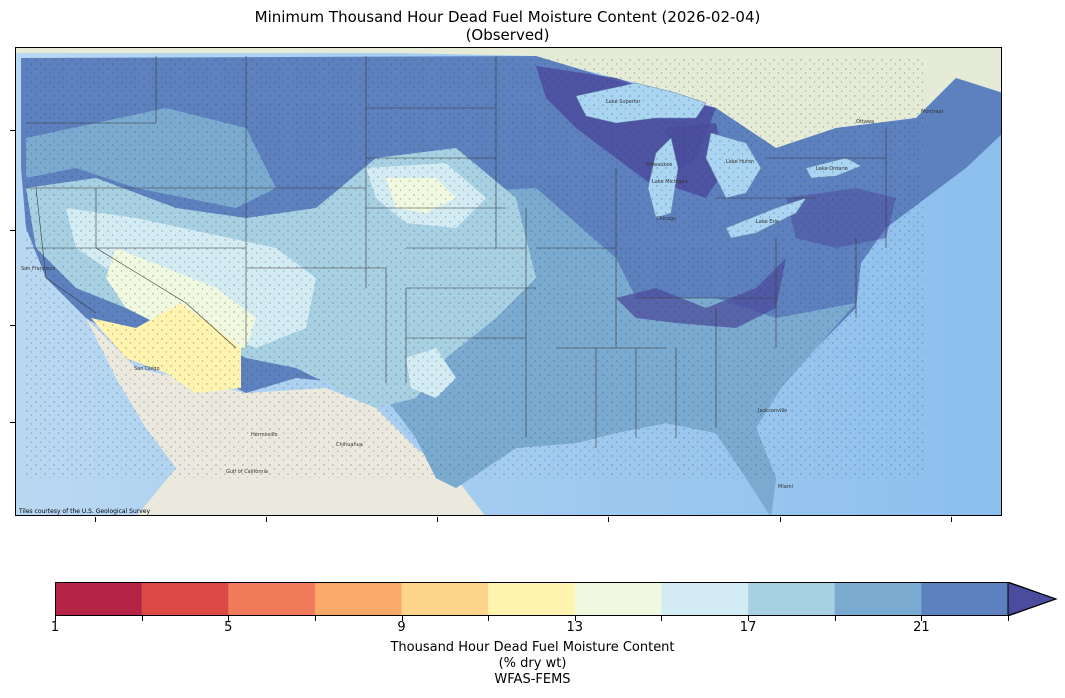 Image resolution: width=1065 pixels, height=698 pixels. Describe the element at coordinates (38, 269) in the screenshot. I see `label-san-francisco: San Francisco` at that location.